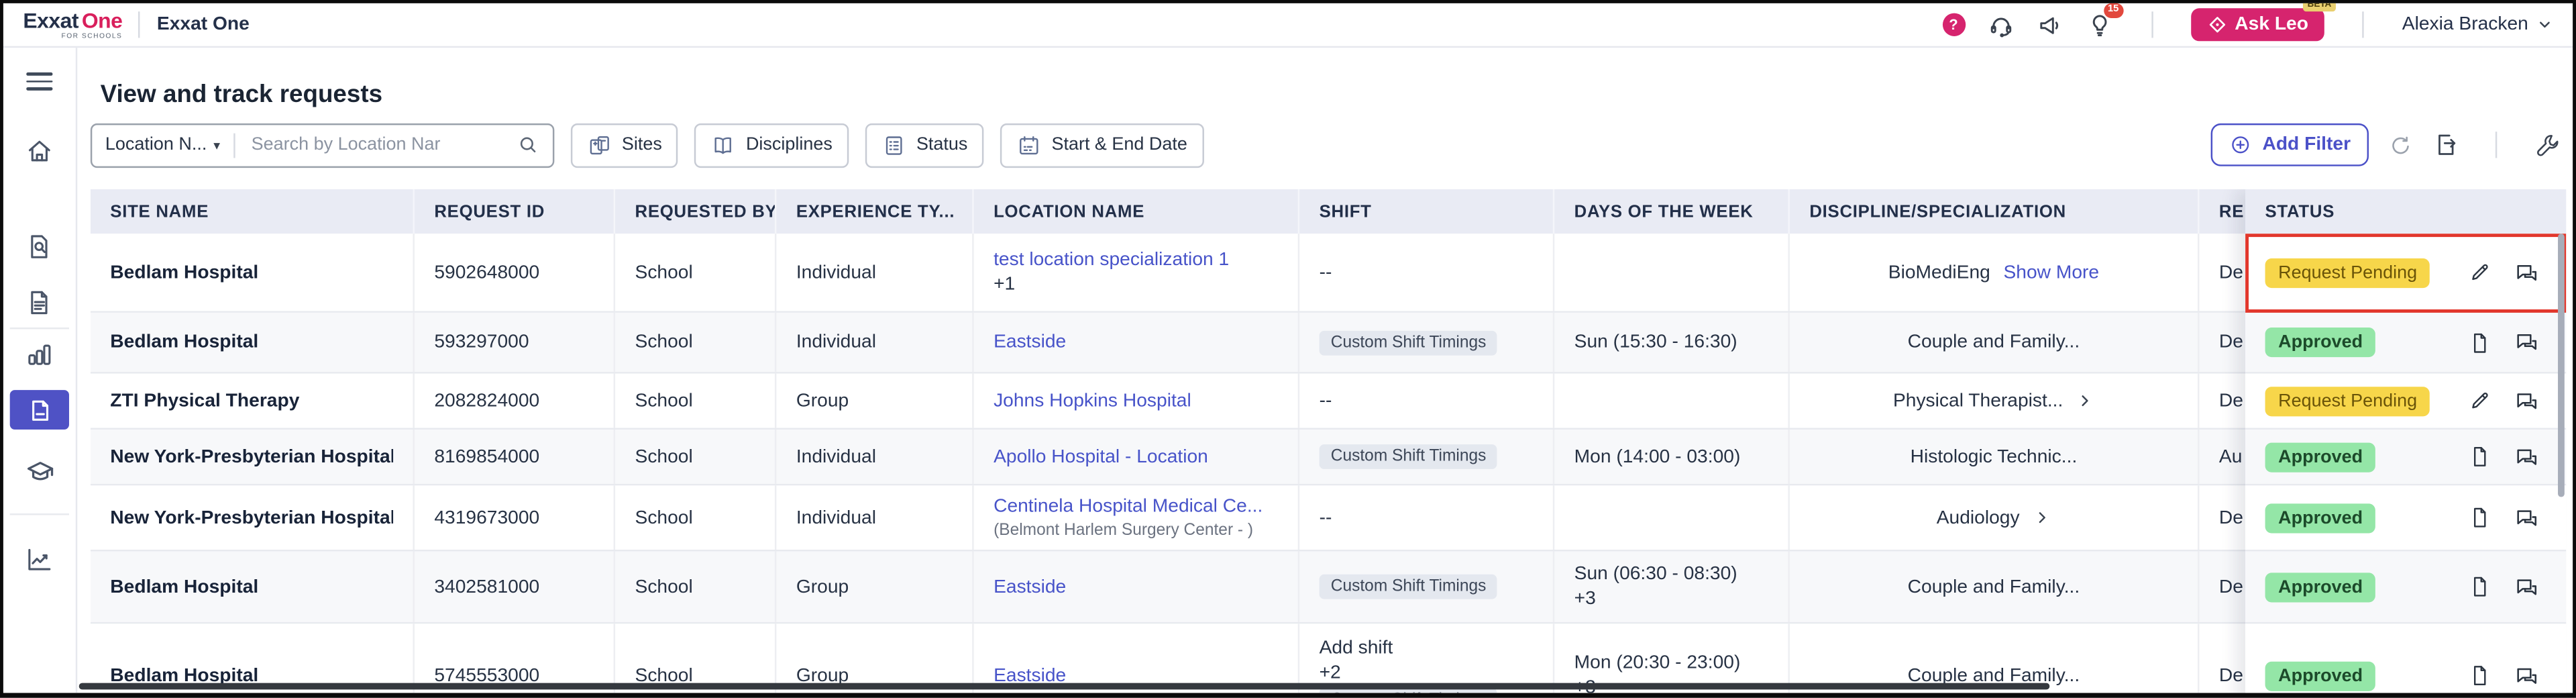 This screenshot has height=698, width=2576. I want to click on location-link: Apollo Hospital - Location, so click(1101, 456).